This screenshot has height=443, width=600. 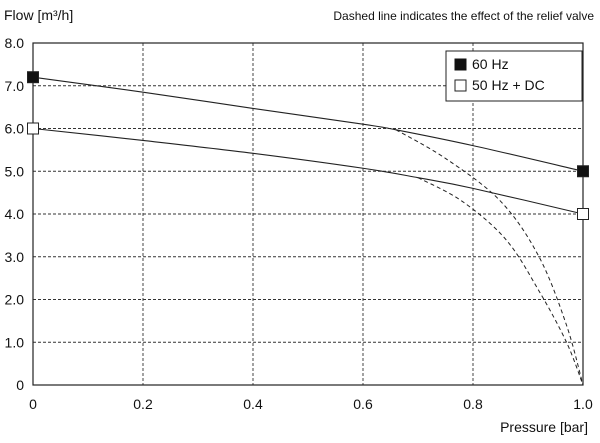 I want to click on y-tick-label: 7.0, so click(x=15, y=86).